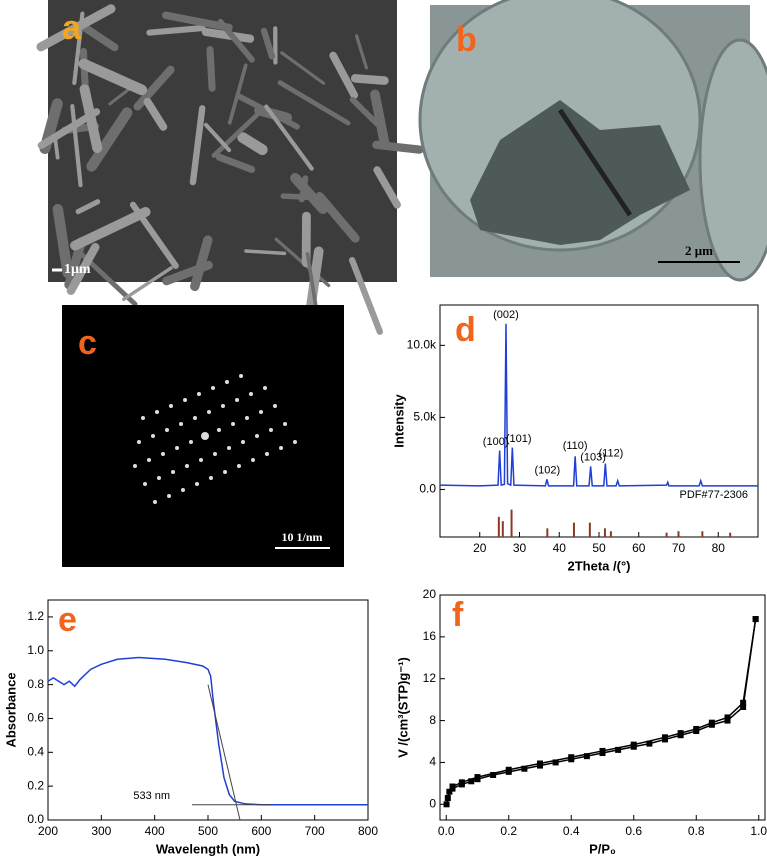 This screenshot has height=866, width=767. I want to click on x-tick-label: 300, so click(101, 831).